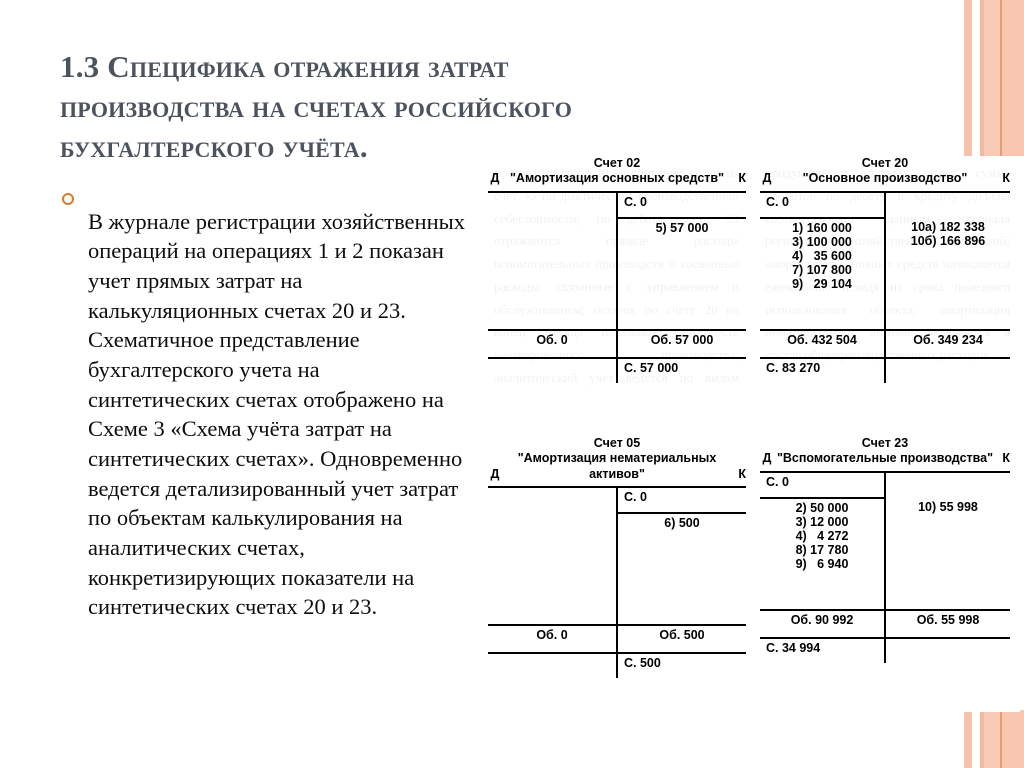 The image size is (1024, 768). Describe the element at coordinates (553, 370) in the screenshot. I see `account-02-closing-debit` at that location.